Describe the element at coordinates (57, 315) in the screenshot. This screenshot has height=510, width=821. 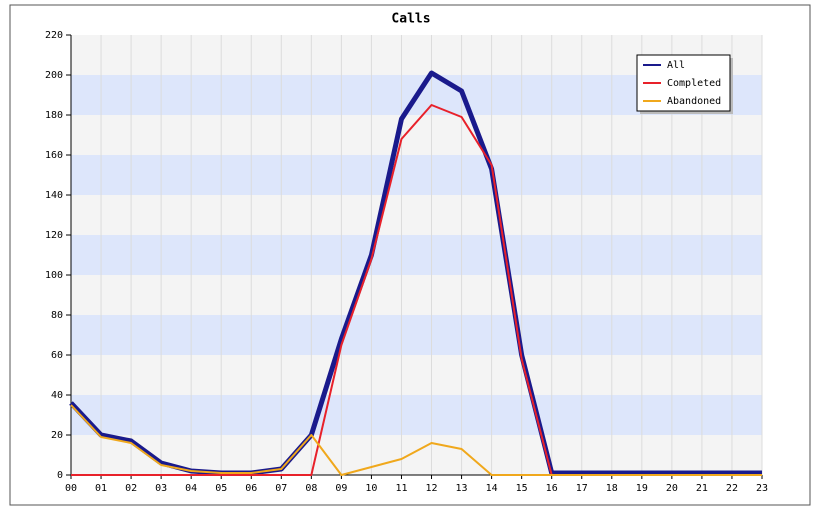
I see `y-tick-label: 80` at that location.